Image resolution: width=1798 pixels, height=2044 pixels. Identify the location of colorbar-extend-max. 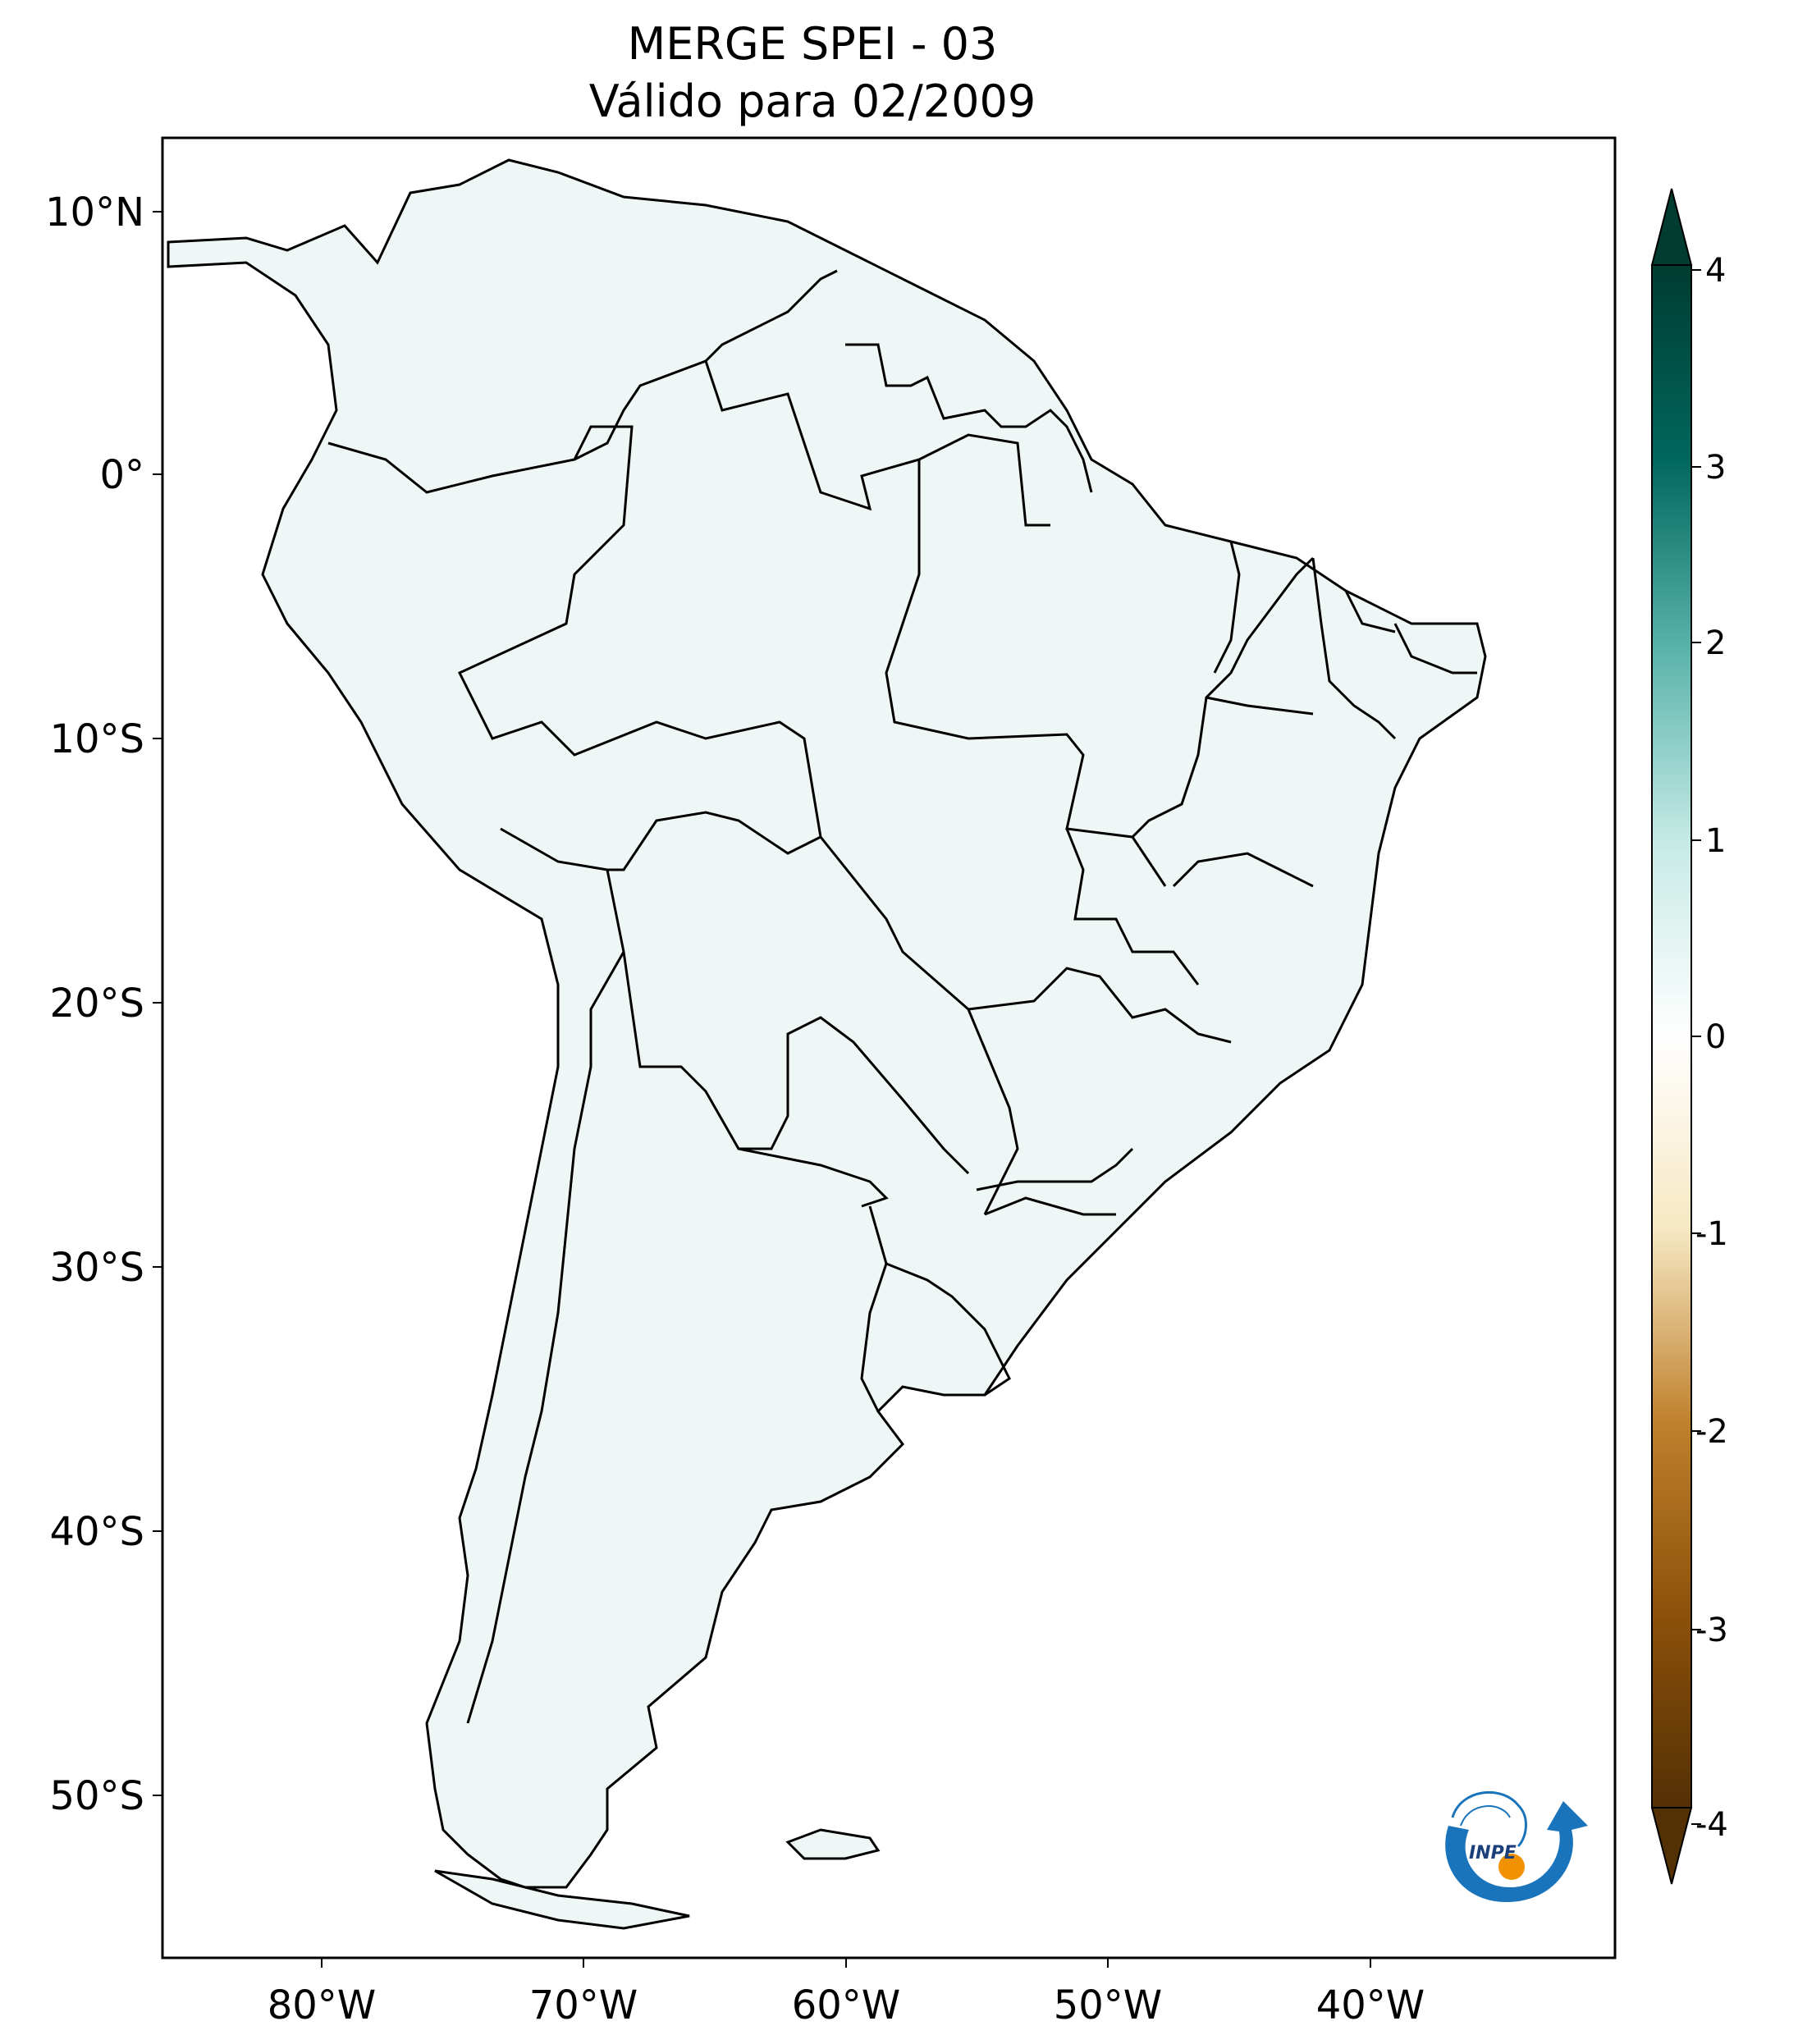
(1671, 227).